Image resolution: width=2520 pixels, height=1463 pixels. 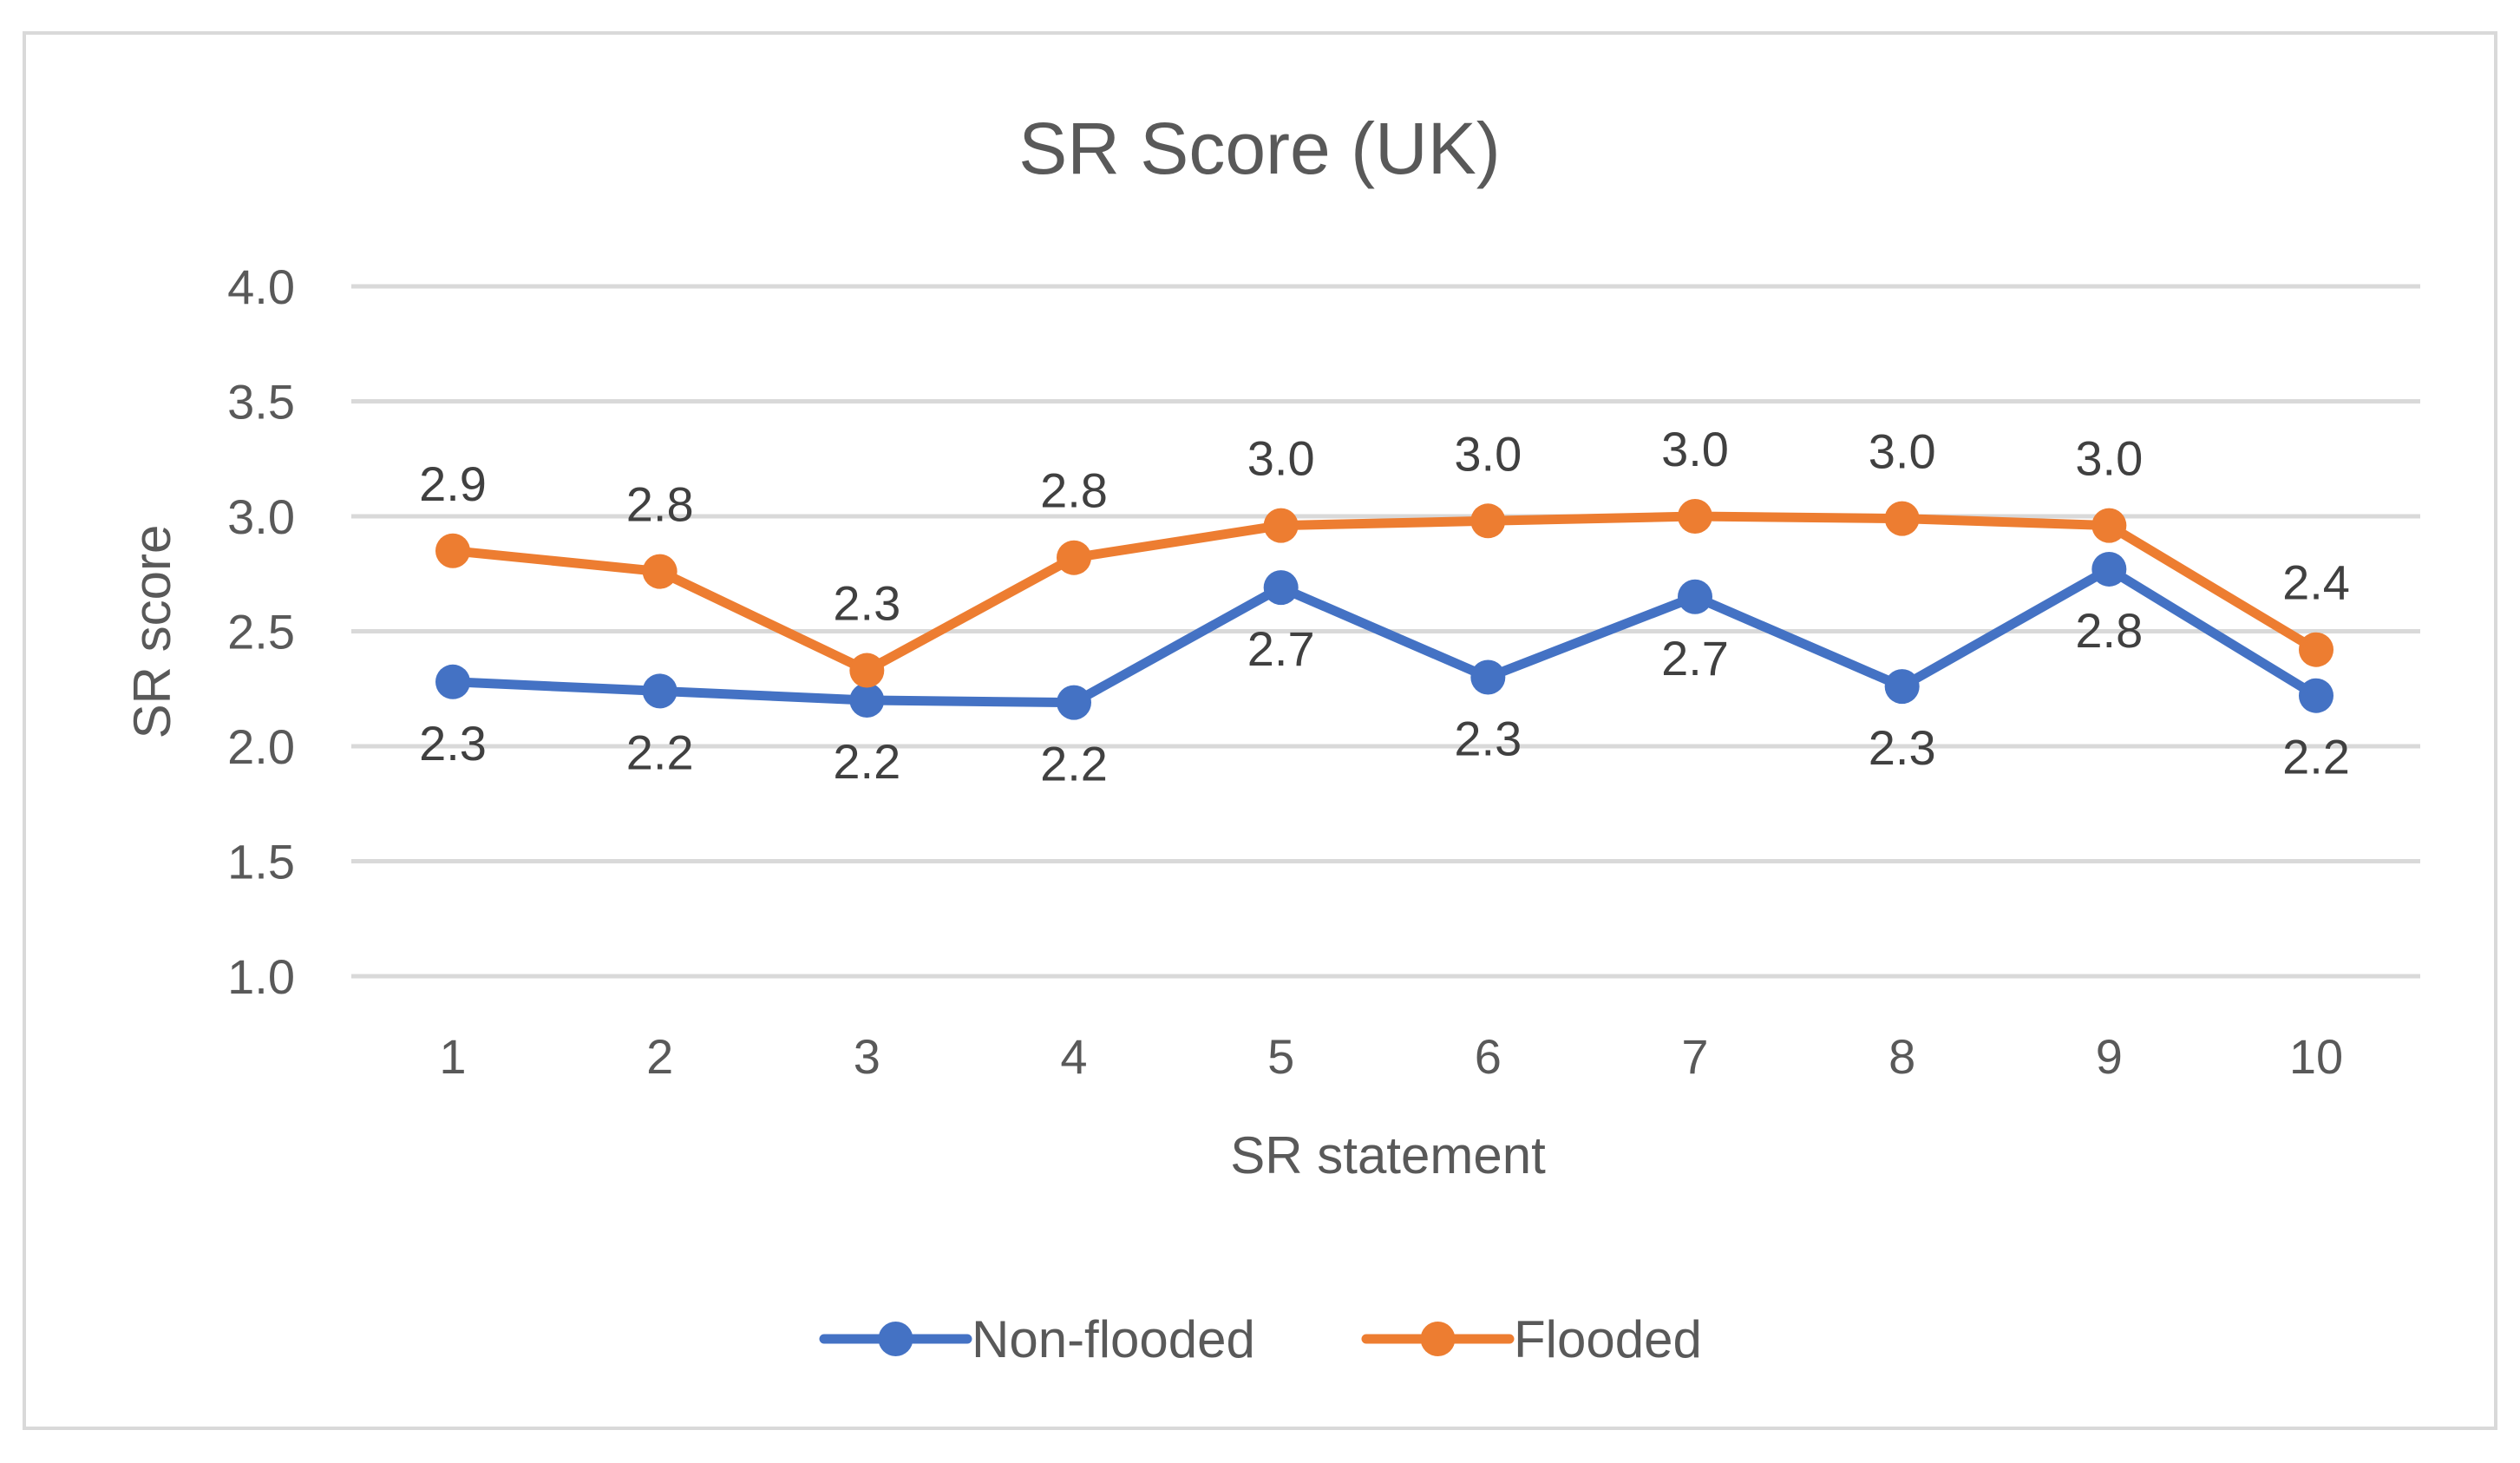 I want to click on y-tick-label: 4.0, so click(x=261, y=286).